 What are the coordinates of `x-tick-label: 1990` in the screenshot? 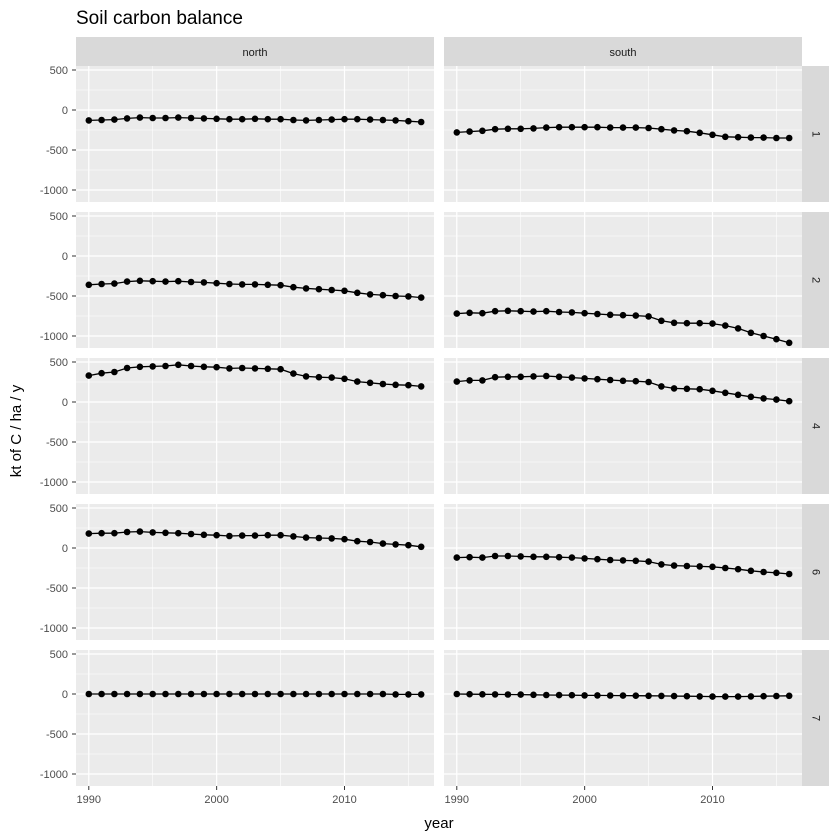 It's located at (89, 800).